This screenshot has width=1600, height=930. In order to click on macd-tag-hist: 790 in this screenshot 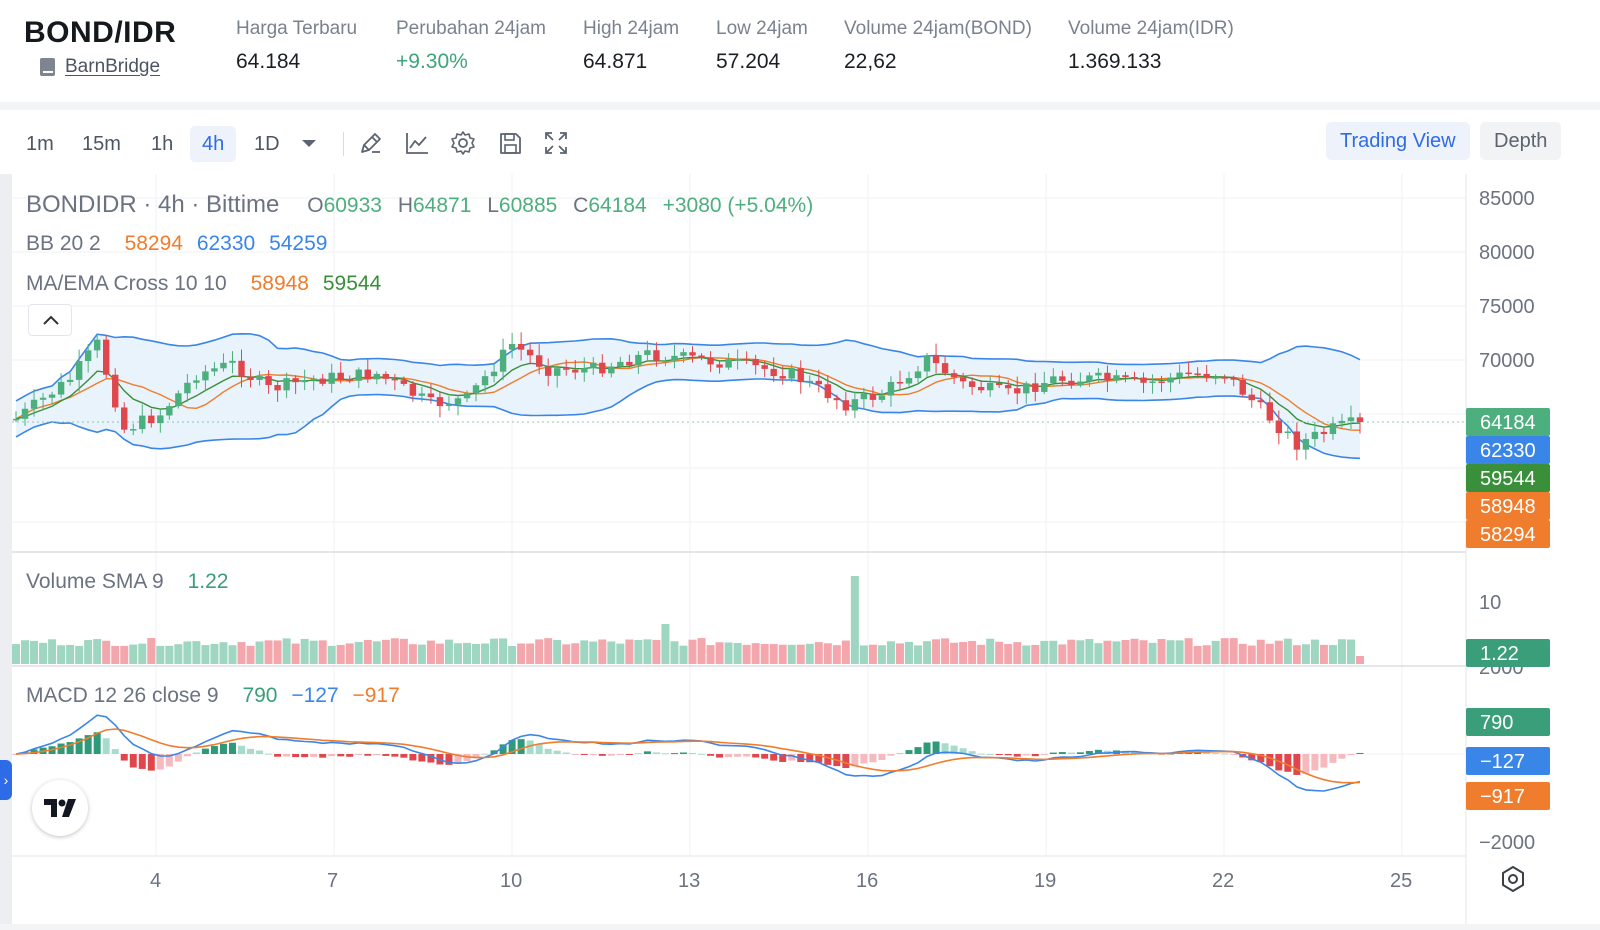, I will do `click(1508, 722)`.